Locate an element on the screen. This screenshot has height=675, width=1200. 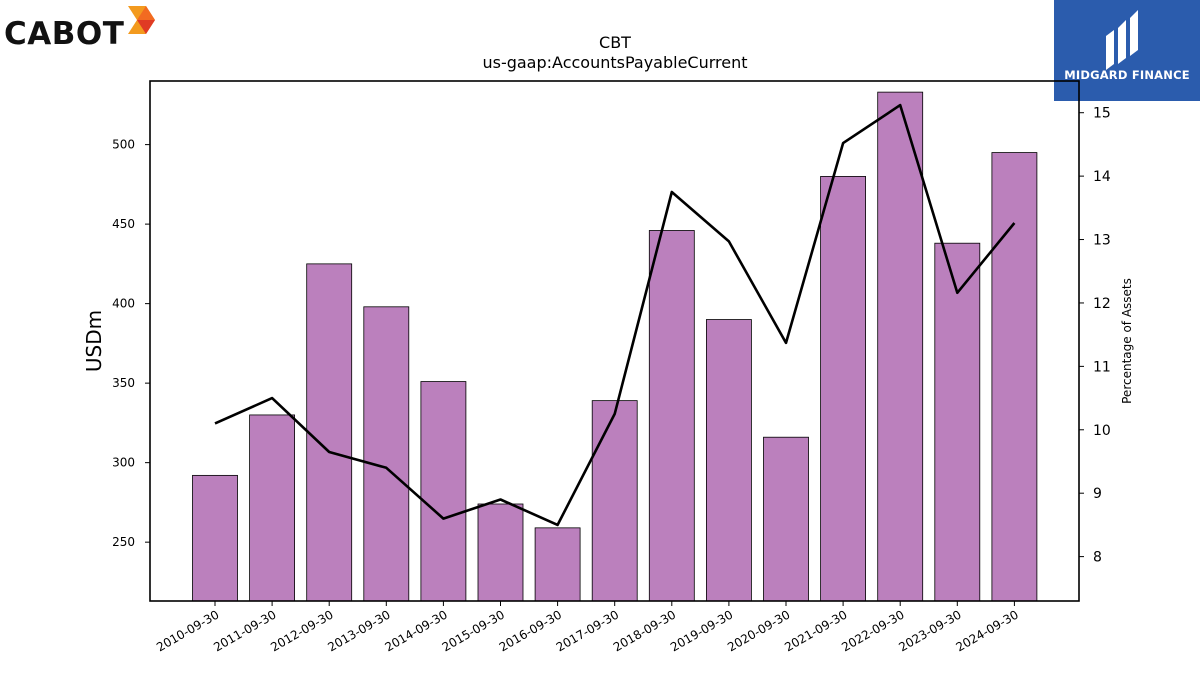
x-tick-label: 2023-09-30 is located at coordinates (929, 630).